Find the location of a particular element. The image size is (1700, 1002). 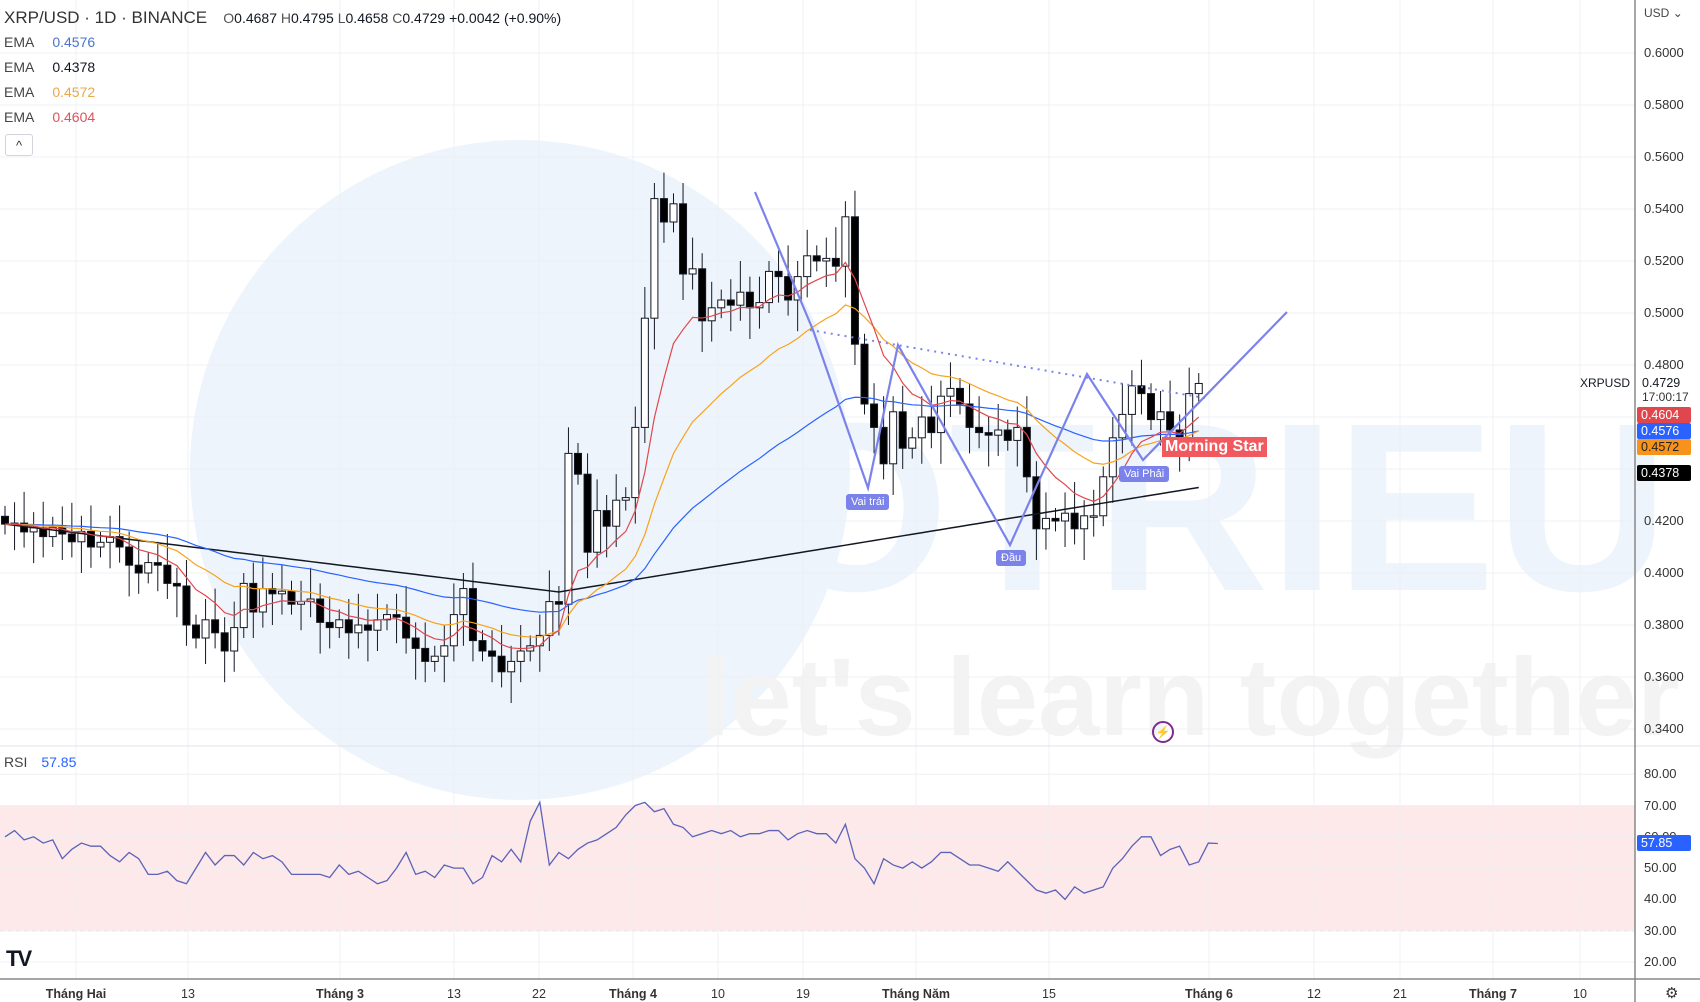

lightning-icon: ⚡ is located at coordinates (1163, 732).